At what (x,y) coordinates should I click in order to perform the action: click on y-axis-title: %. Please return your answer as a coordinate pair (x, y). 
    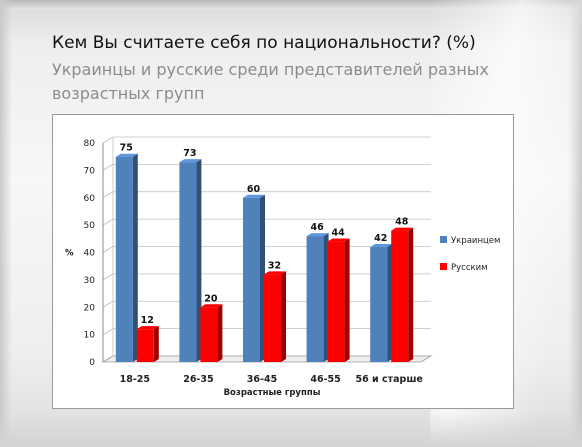
    Looking at the image, I should click on (69, 254).